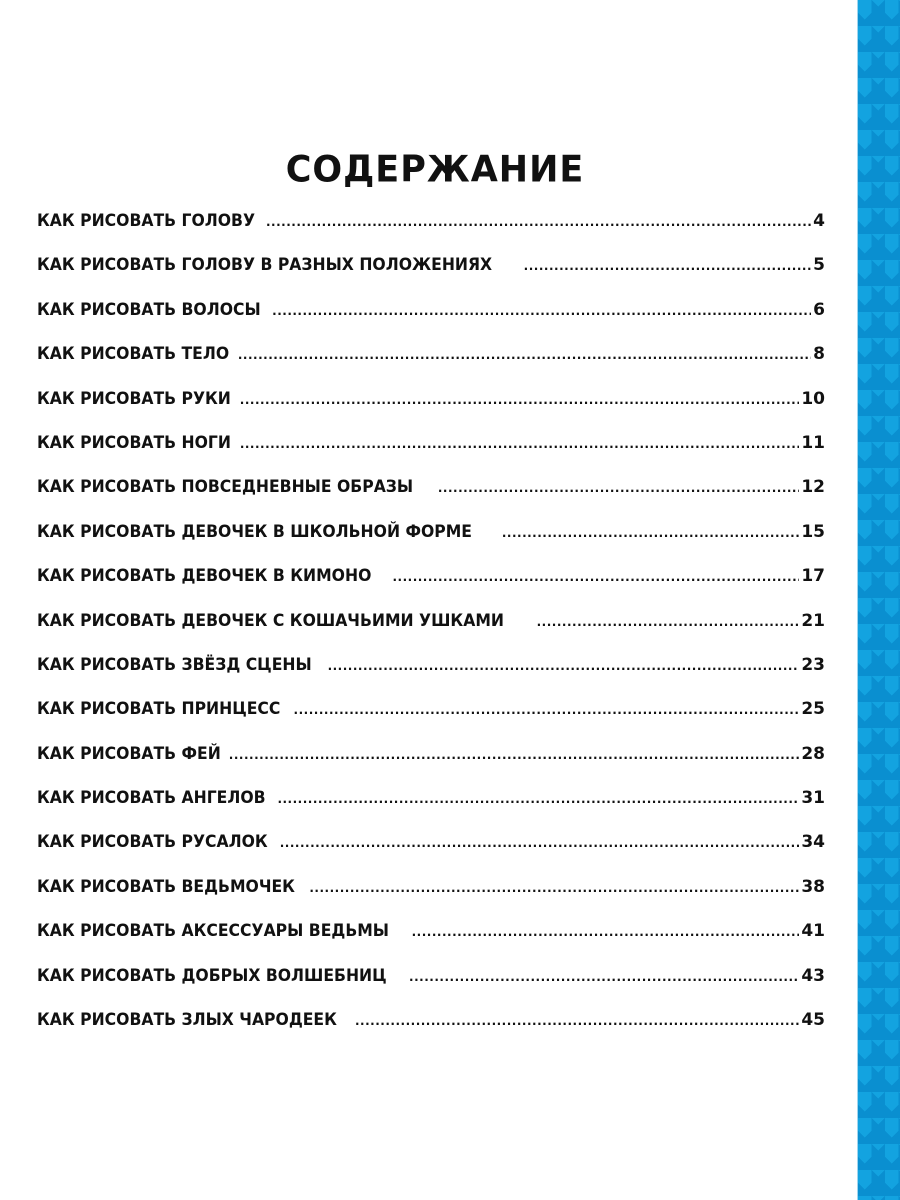 The width and height of the screenshot is (900, 1200). What do you see at coordinates (134, 442) in the screenshot?
I see `toc-entry-label: КАК РИСОВАТЬ НОГИ` at bounding box center [134, 442].